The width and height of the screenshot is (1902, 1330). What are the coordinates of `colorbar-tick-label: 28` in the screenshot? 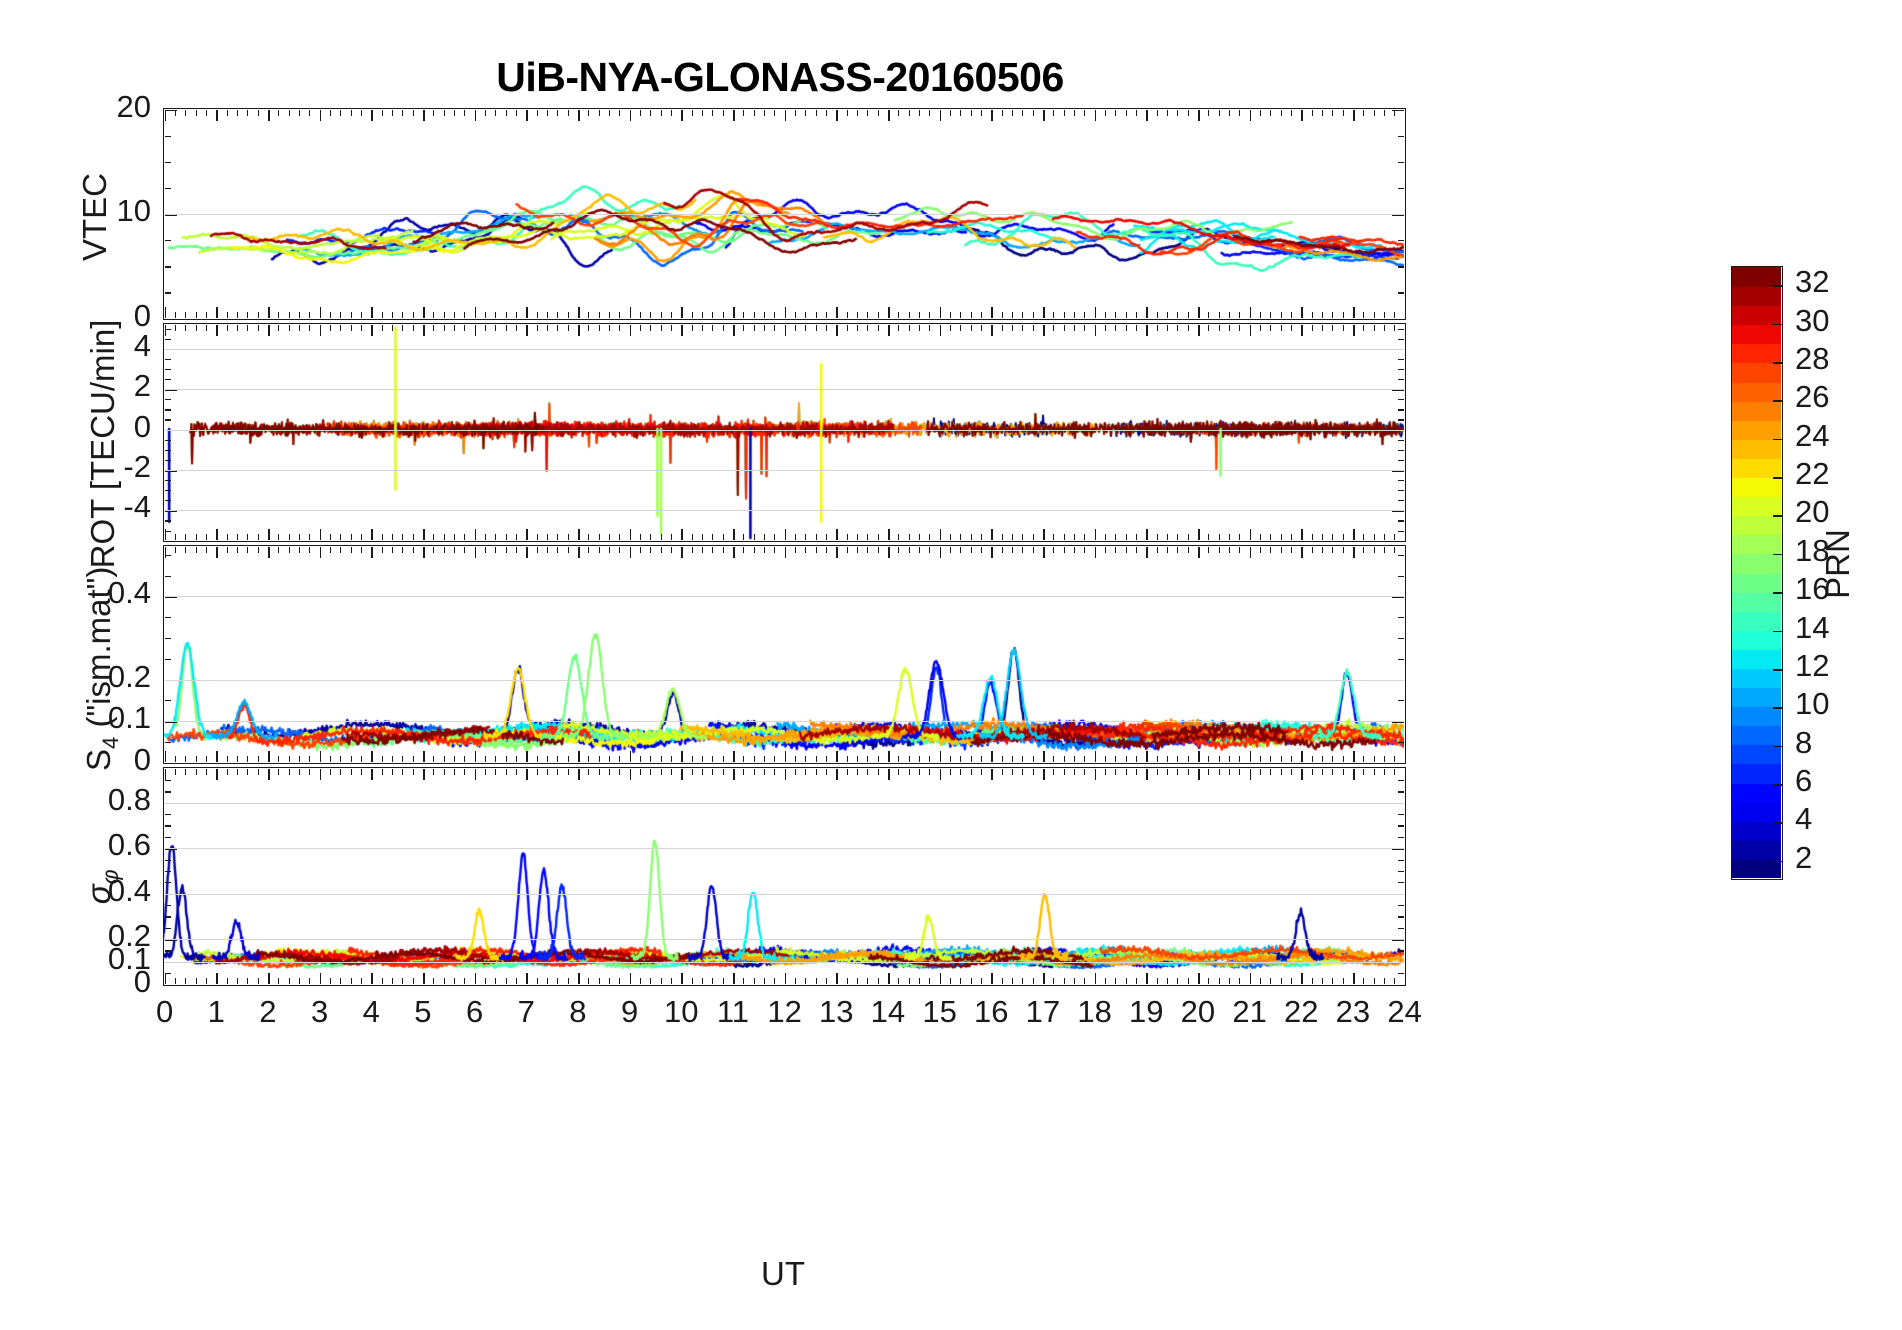 It's located at (1812, 358).